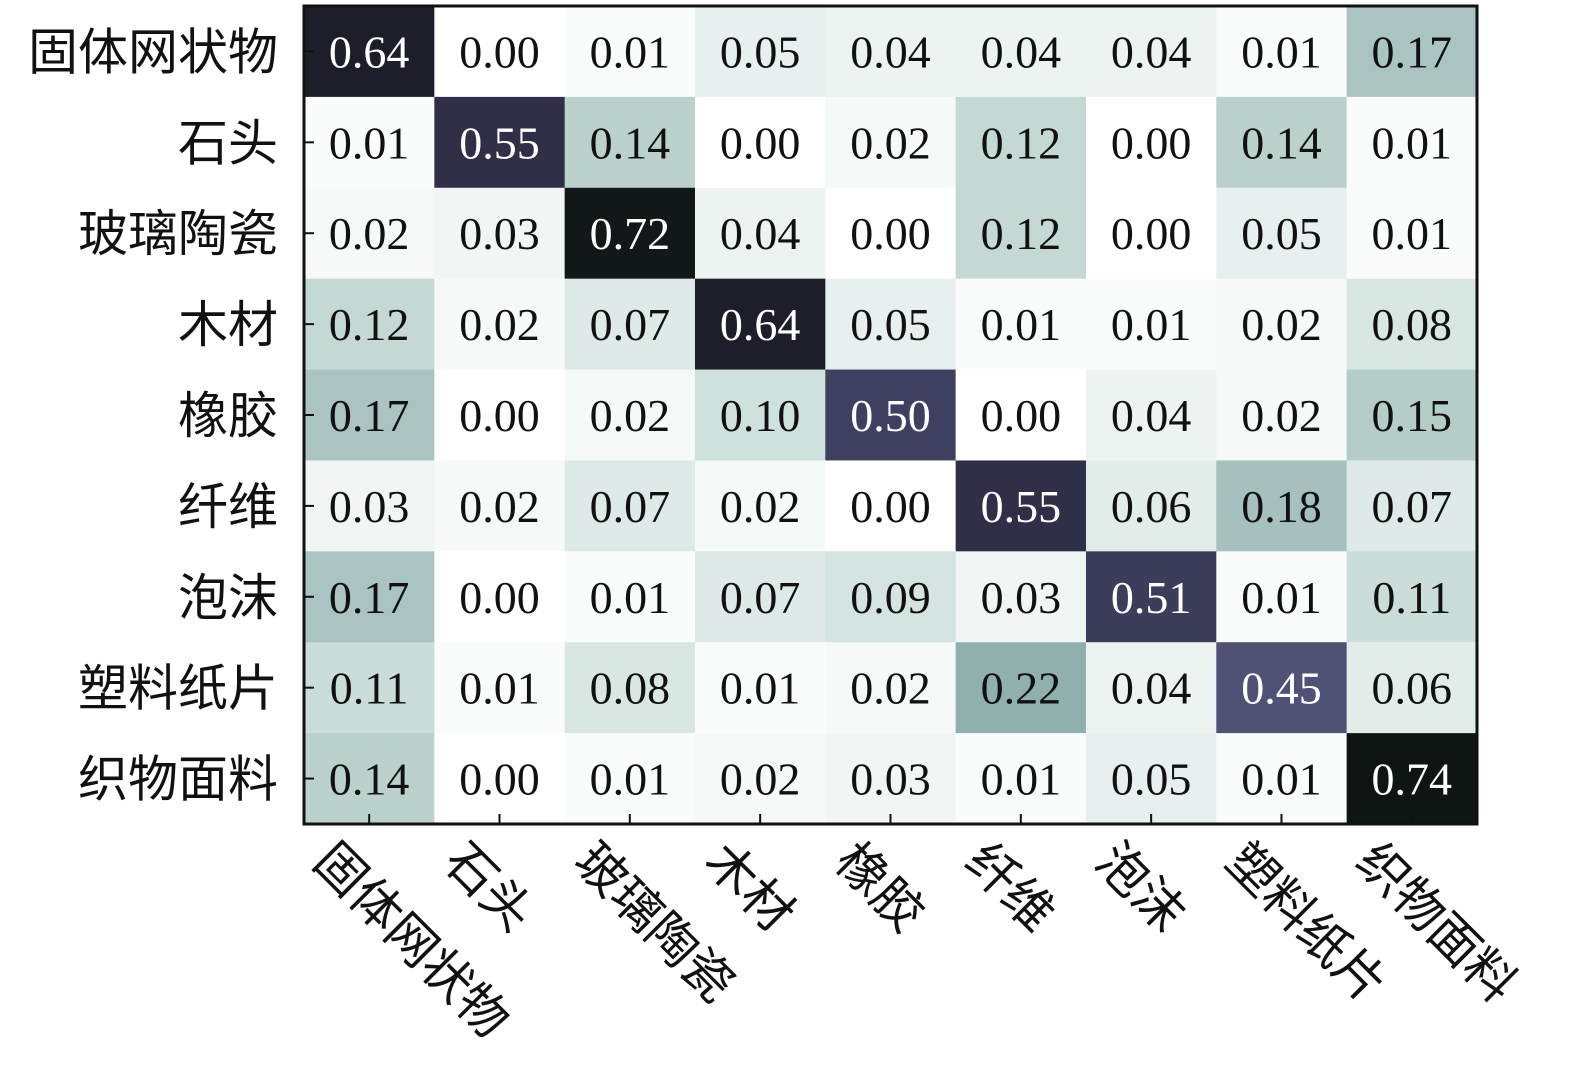  I want to click on x-axis-tick-label: 纤维, so click(1010, 887).